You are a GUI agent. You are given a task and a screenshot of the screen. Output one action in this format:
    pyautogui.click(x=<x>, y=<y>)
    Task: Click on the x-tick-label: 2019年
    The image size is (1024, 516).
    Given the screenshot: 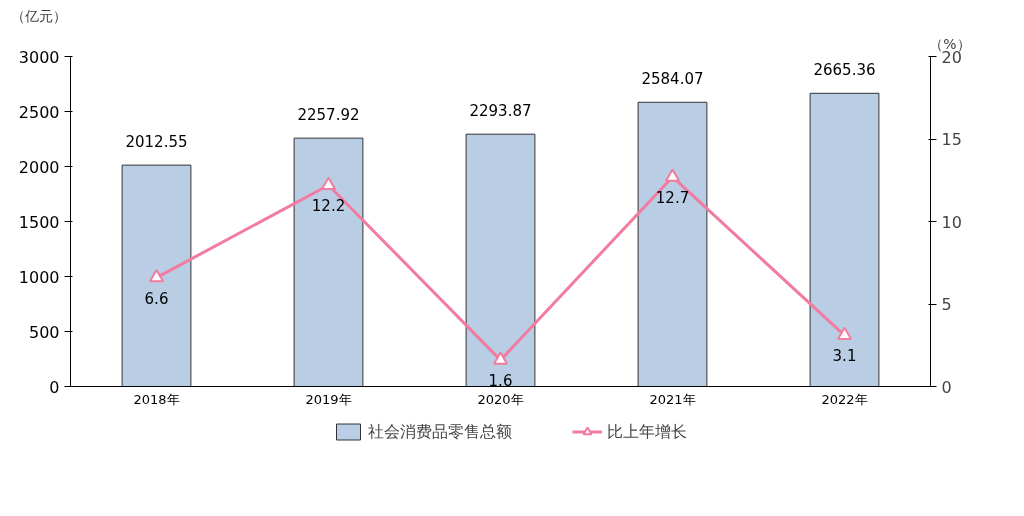 What is the action you would take?
    pyautogui.click(x=328, y=399)
    